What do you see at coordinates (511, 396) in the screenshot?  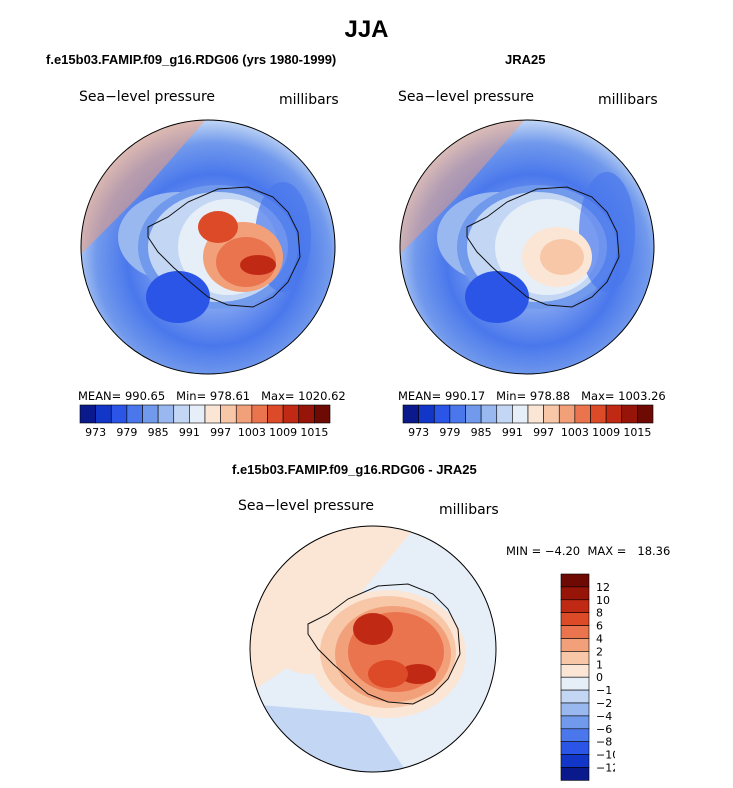 I see `panel-2-min-label: Min=` at bounding box center [511, 396].